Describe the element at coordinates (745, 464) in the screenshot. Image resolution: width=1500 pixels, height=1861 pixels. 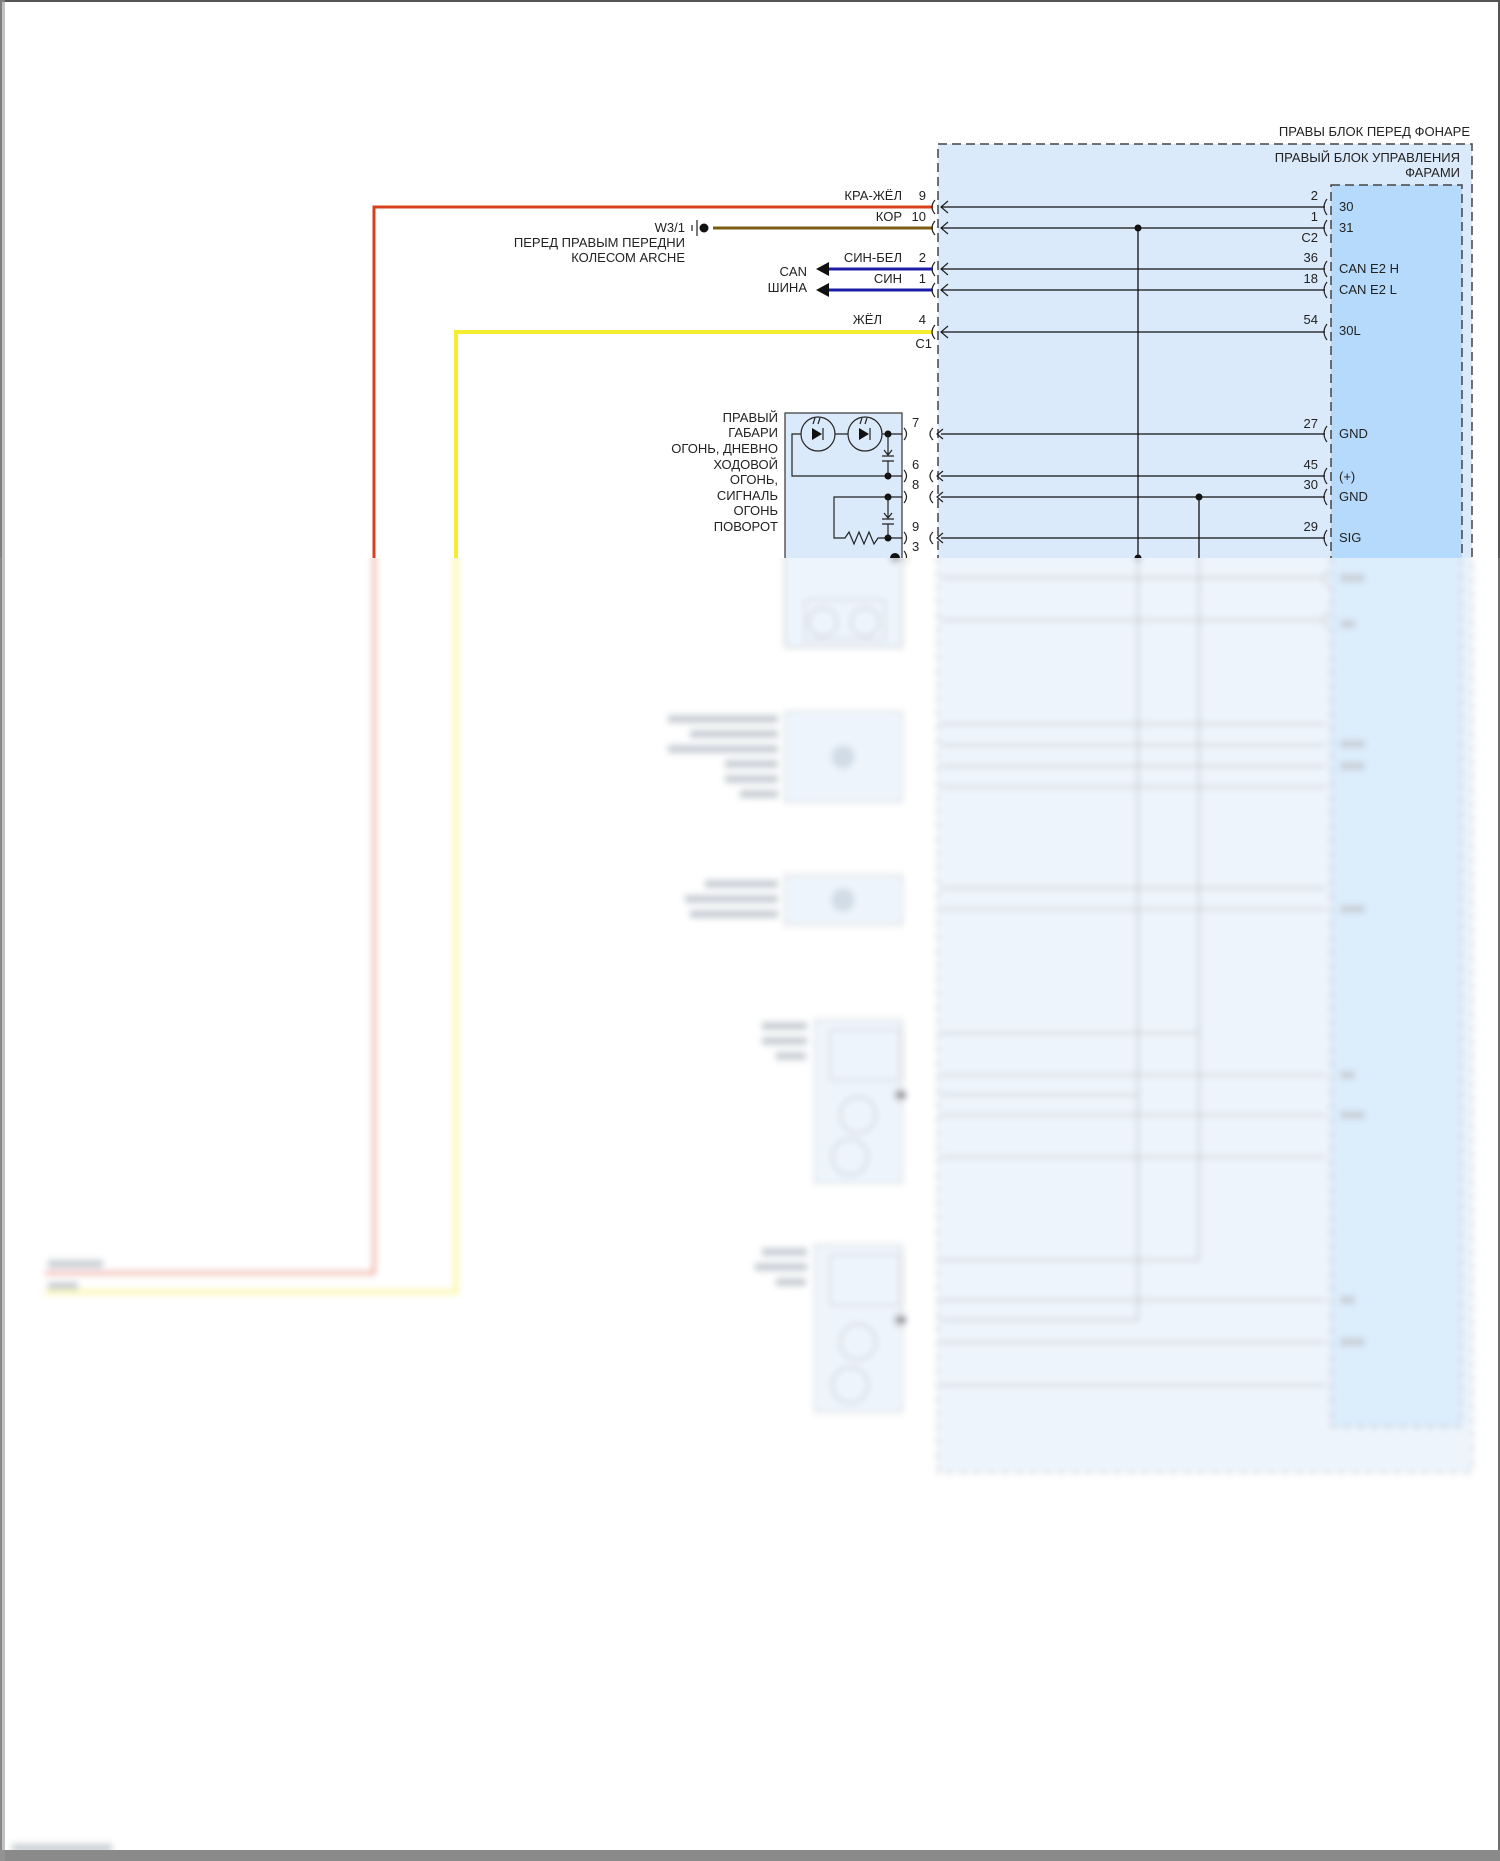
I see `lamp-label: ХОДОВОЙ` at that location.